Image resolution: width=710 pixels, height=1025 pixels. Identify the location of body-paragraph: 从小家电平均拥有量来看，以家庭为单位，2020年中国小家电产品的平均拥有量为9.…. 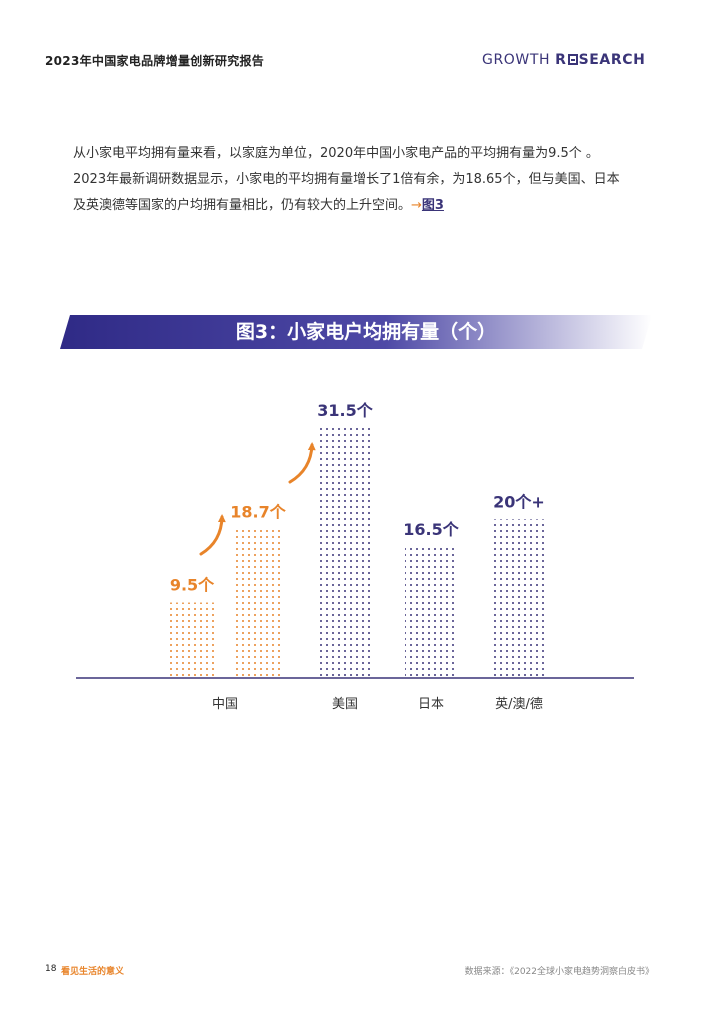
(358, 180).